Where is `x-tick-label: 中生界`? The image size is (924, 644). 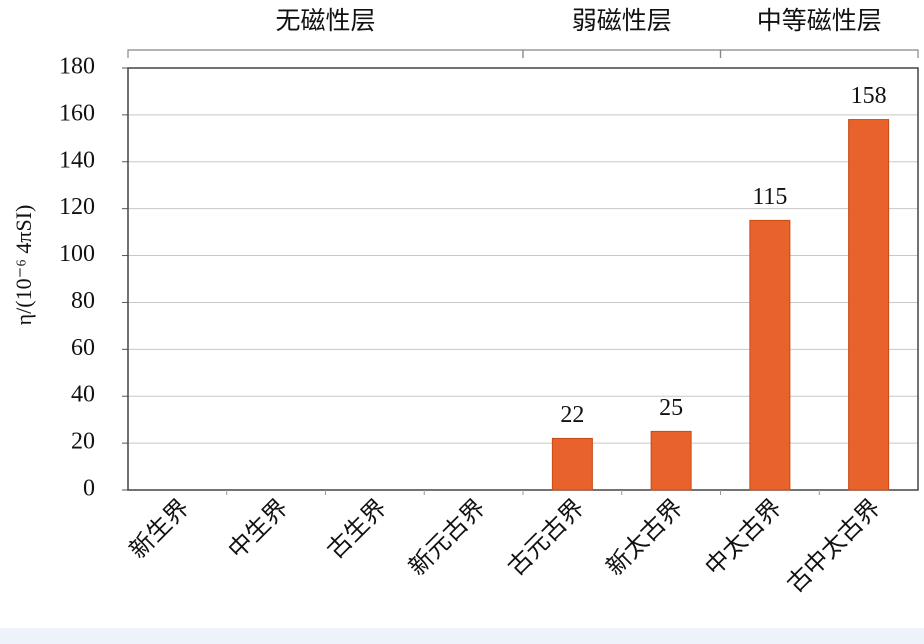 x-tick-label: 中生界 is located at coordinates (258, 528).